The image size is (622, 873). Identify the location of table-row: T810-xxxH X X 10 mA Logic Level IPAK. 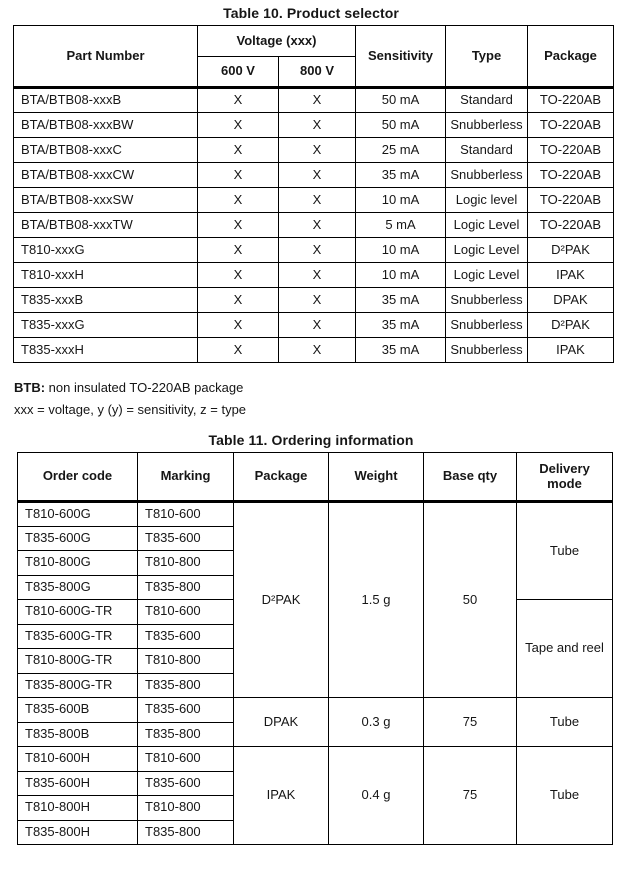
(314, 275).